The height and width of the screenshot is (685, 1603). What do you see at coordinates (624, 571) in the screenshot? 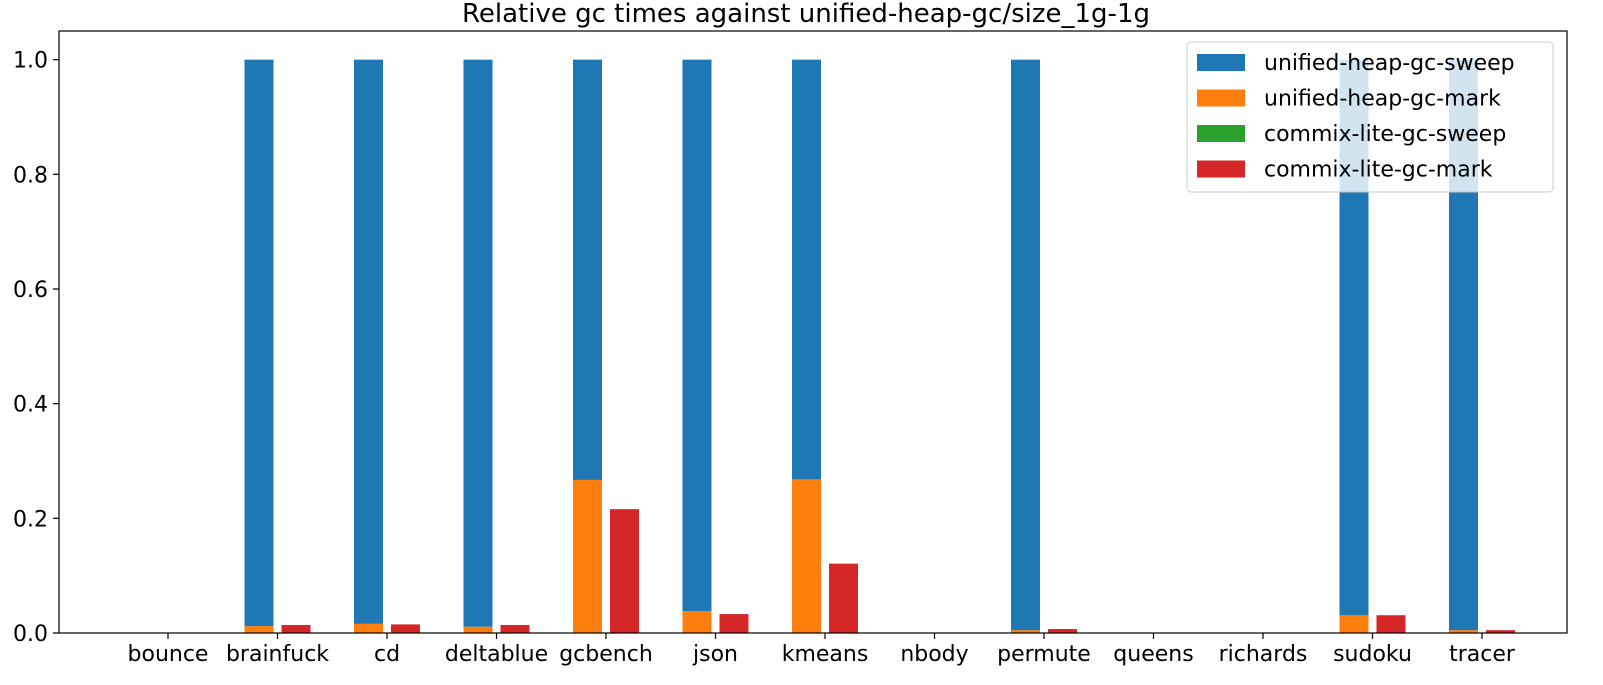
I see `bar-gcbench-commix-lite-gc-mark` at bounding box center [624, 571].